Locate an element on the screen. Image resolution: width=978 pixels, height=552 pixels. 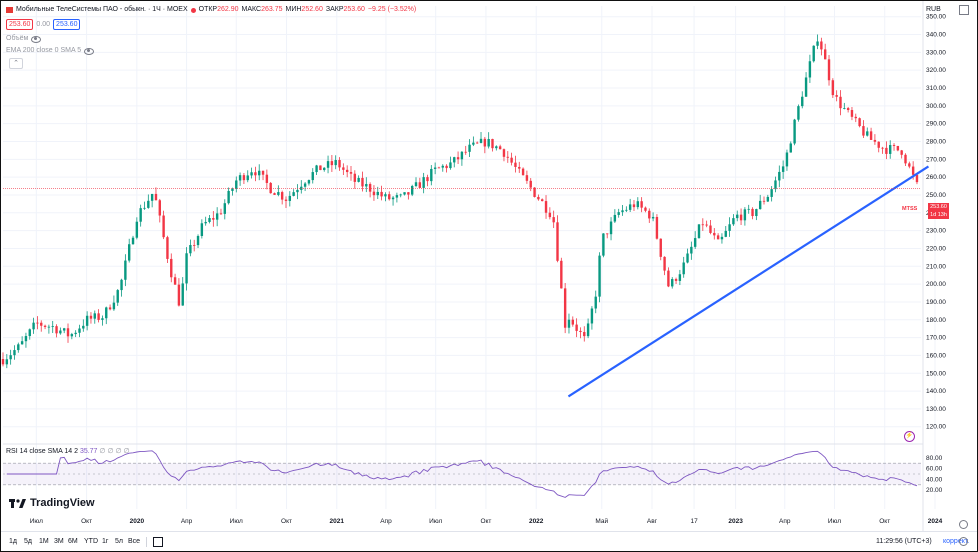
timeframe-1m: 1М is located at coordinates (44, 541).